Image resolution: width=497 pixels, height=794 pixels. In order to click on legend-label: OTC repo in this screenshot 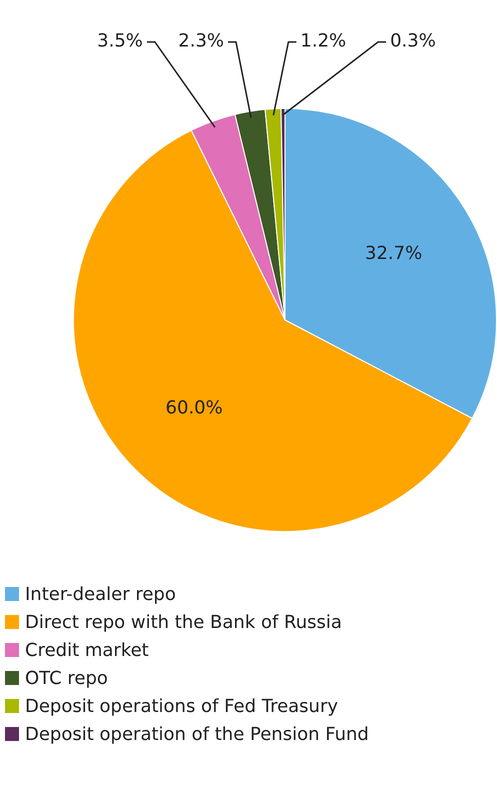, I will do `click(66, 678)`.